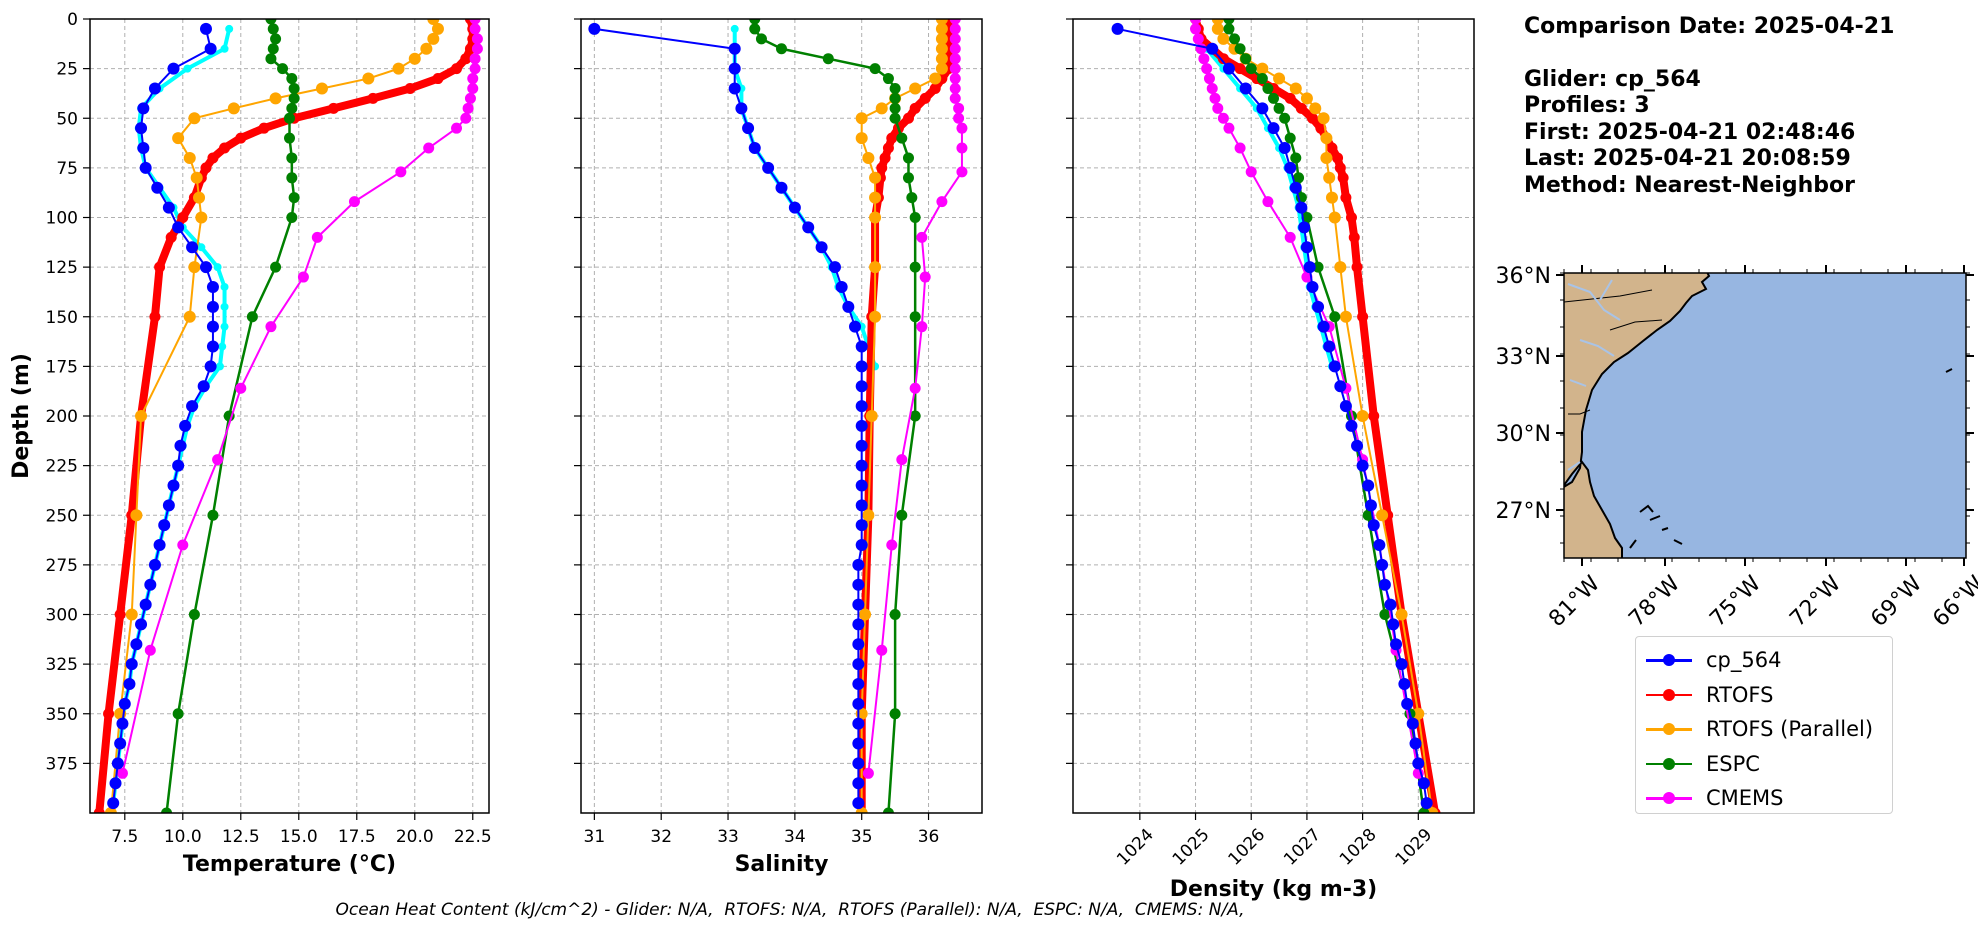 Image resolution: width=1978 pixels, height=934 pixels. What do you see at coordinates (661, 837) in the screenshot?
I see `x-tick-label: 32` at bounding box center [661, 837].